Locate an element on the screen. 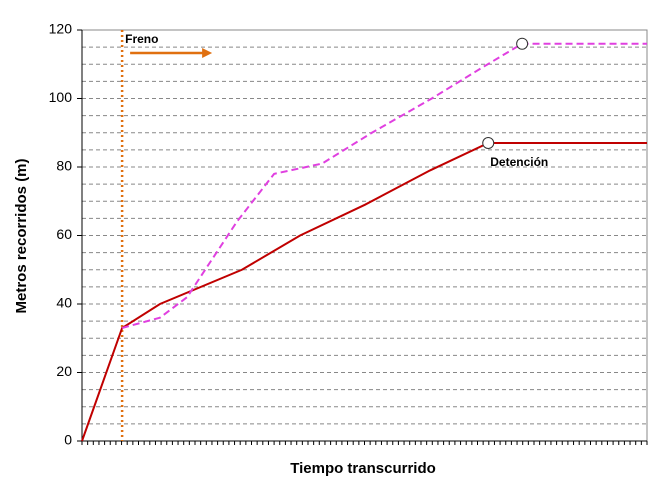 This screenshot has height=491, width=661. y-tick-label: 0 is located at coordinates (68, 440).